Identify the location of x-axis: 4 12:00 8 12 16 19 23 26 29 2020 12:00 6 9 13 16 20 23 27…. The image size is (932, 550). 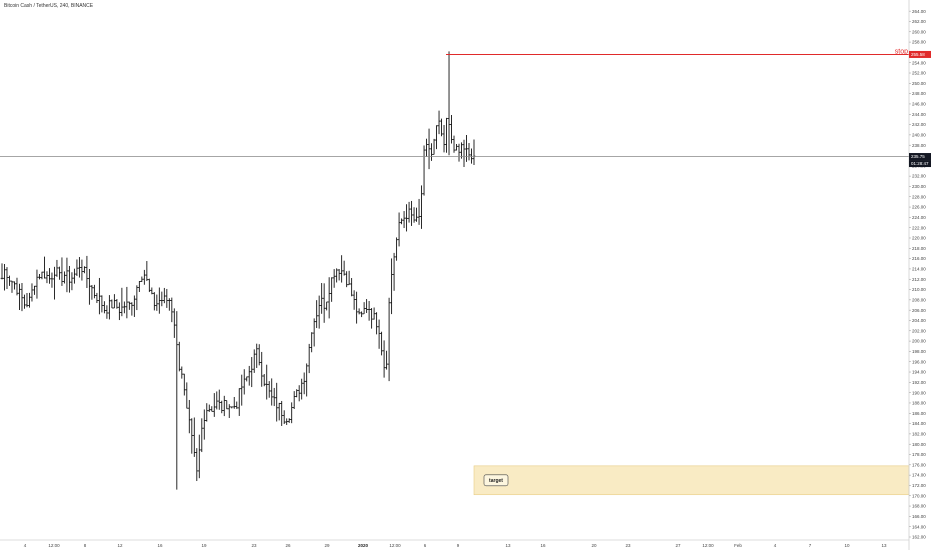
(454, 543).